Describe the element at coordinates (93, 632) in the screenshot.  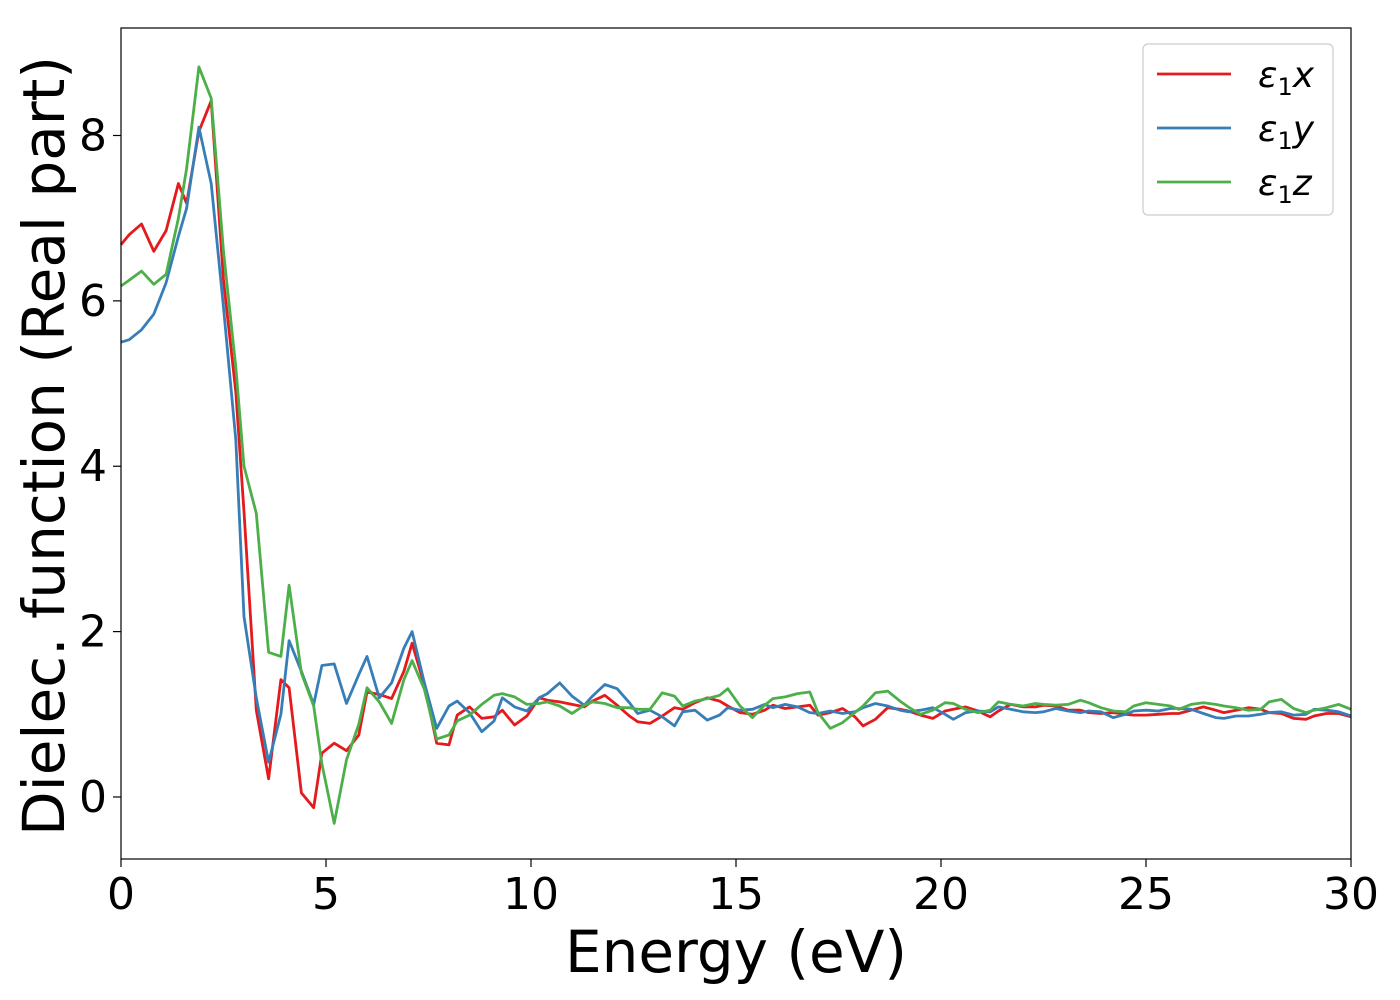
I see `y-tick-label: 2` at that location.